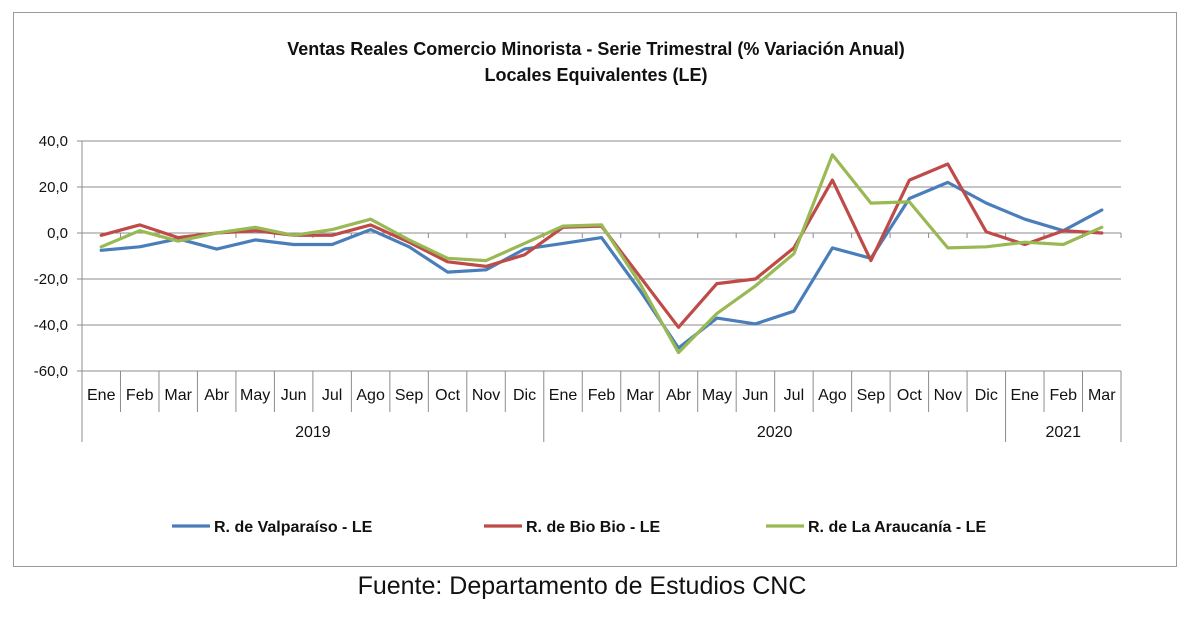  Describe the element at coordinates (1063, 432) in the screenshot. I see `year-label: 2021` at that location.